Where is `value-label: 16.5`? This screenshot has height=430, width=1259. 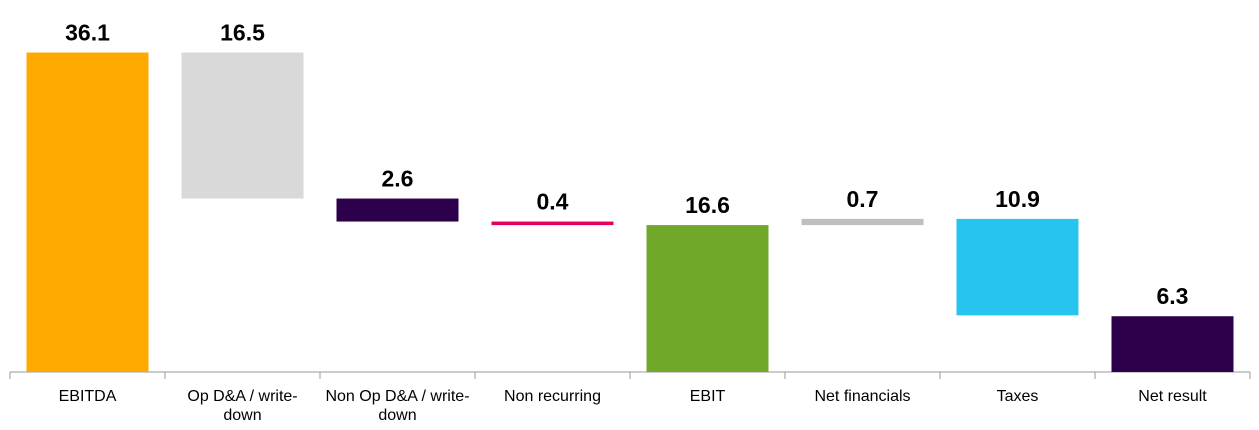
value-label: 16.5 is located at coordinates (242, 33).